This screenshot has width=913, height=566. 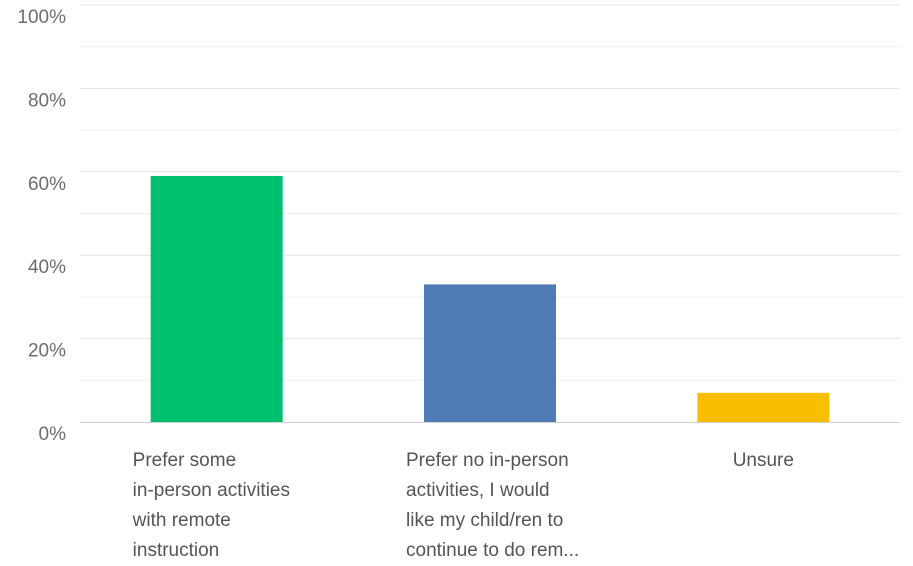 I want to click on y-tick-label: 60%, so click(x=47, y=184).